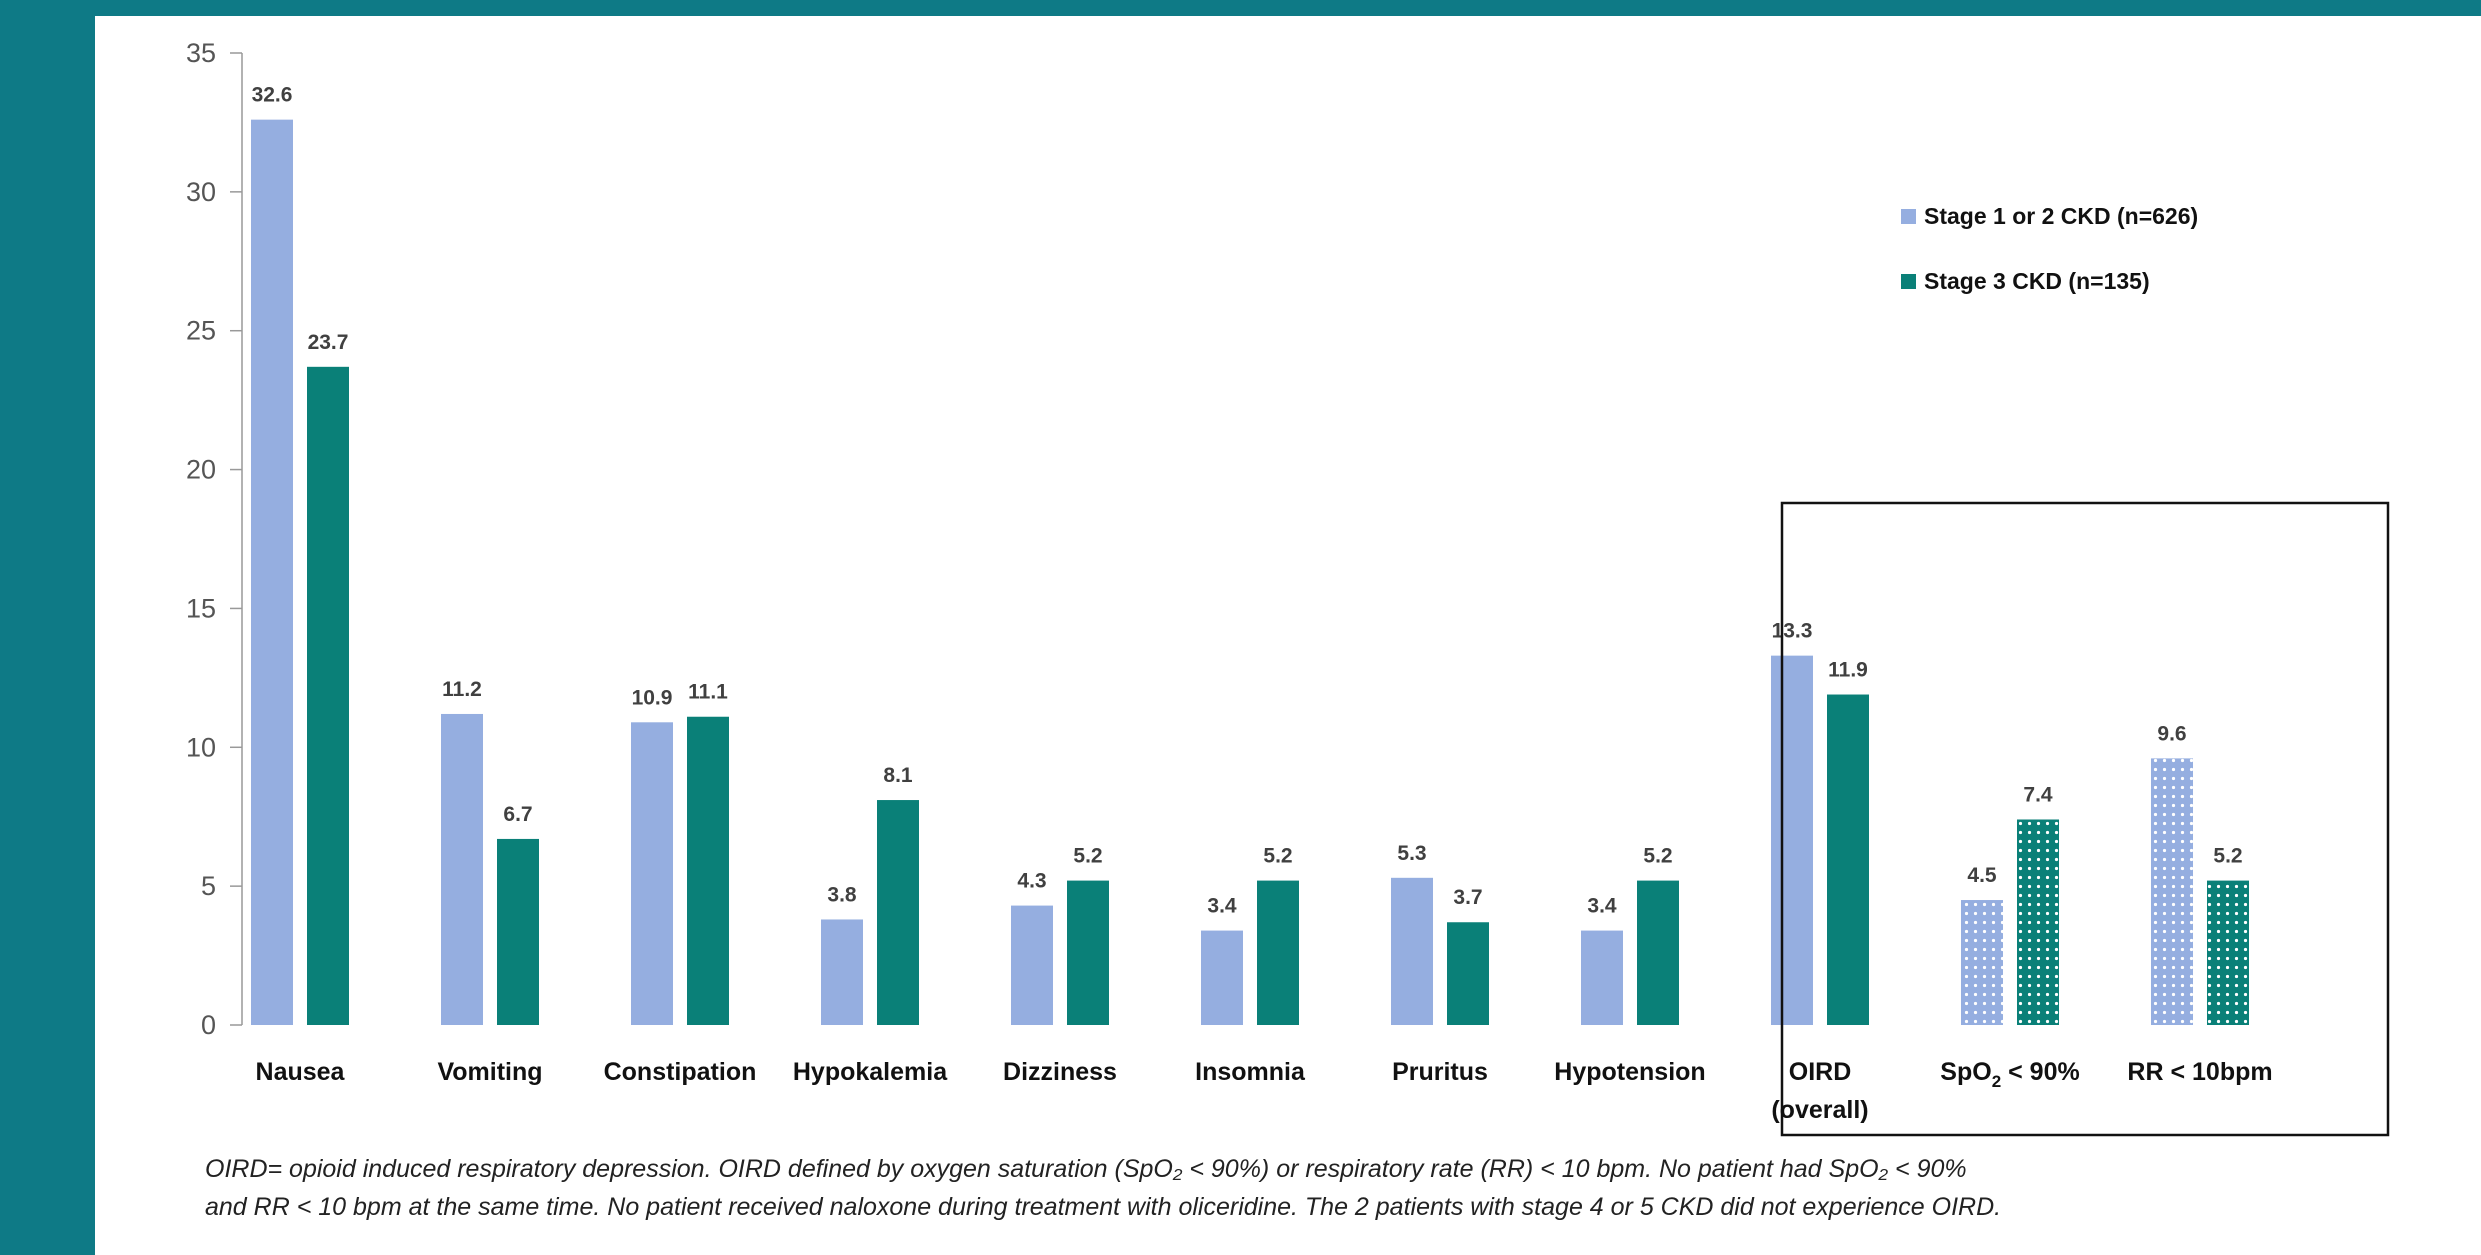 The height and width of the screenshot is (1255, 2481). What do you see at coordinates (462, 689) in the screenshot?
I see `data-label: 11.2` at bounding box center [462, 689].